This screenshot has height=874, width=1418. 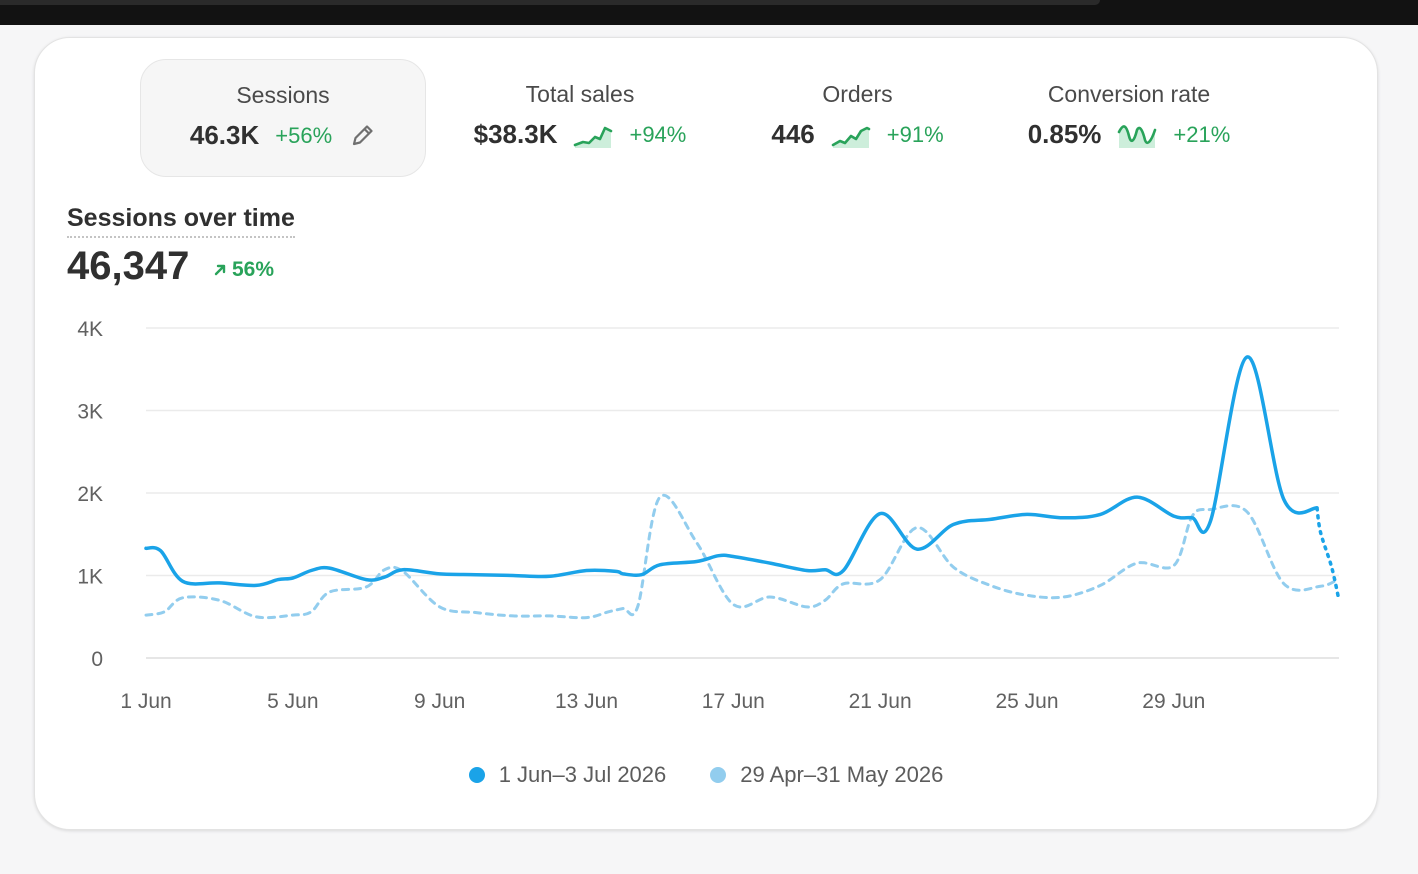 I want to click on metric-value: 446, so click(x=793, y=134).